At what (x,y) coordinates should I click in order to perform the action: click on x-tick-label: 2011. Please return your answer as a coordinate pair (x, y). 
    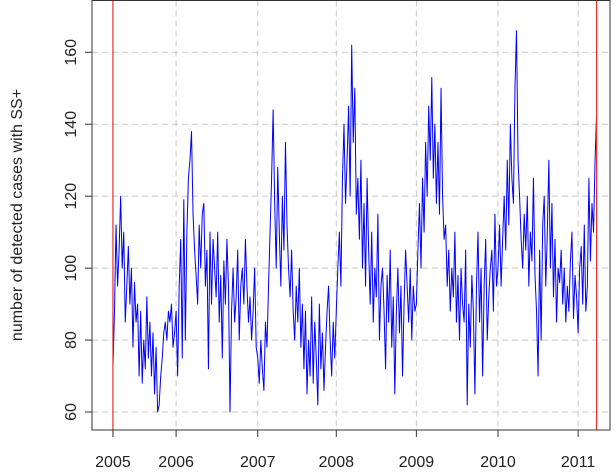
    Looking at the image, I should click on (578, 462).